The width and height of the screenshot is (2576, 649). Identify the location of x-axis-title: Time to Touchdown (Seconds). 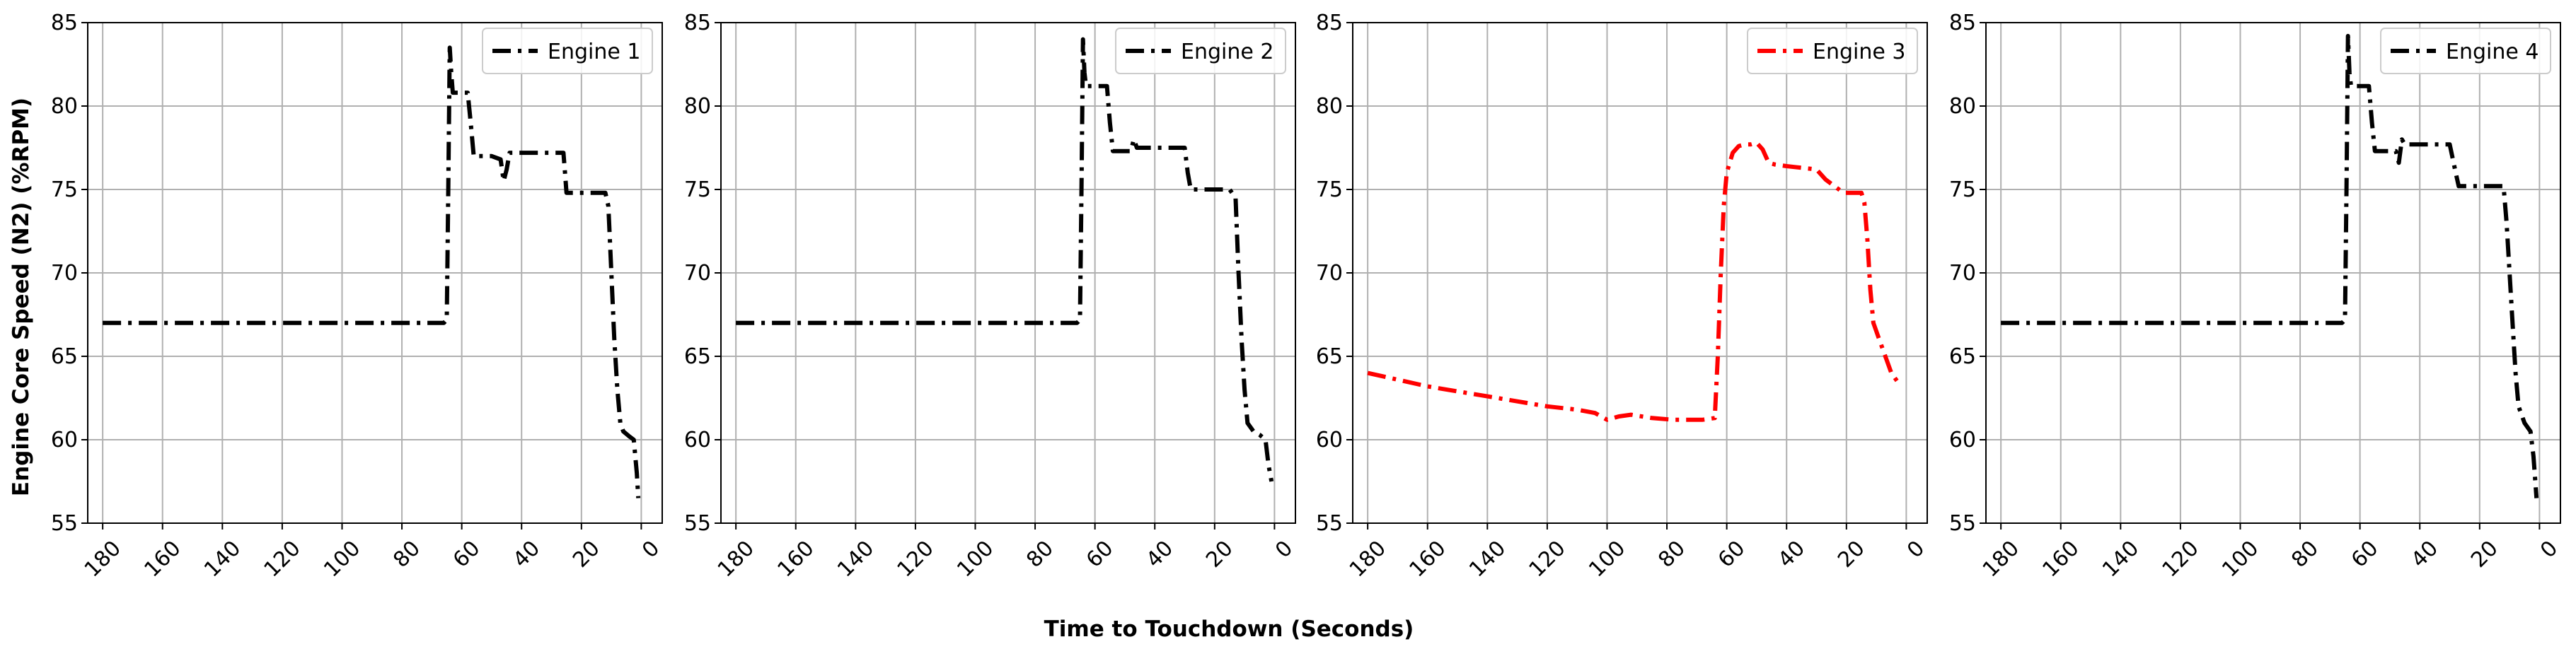
(1229, 629).